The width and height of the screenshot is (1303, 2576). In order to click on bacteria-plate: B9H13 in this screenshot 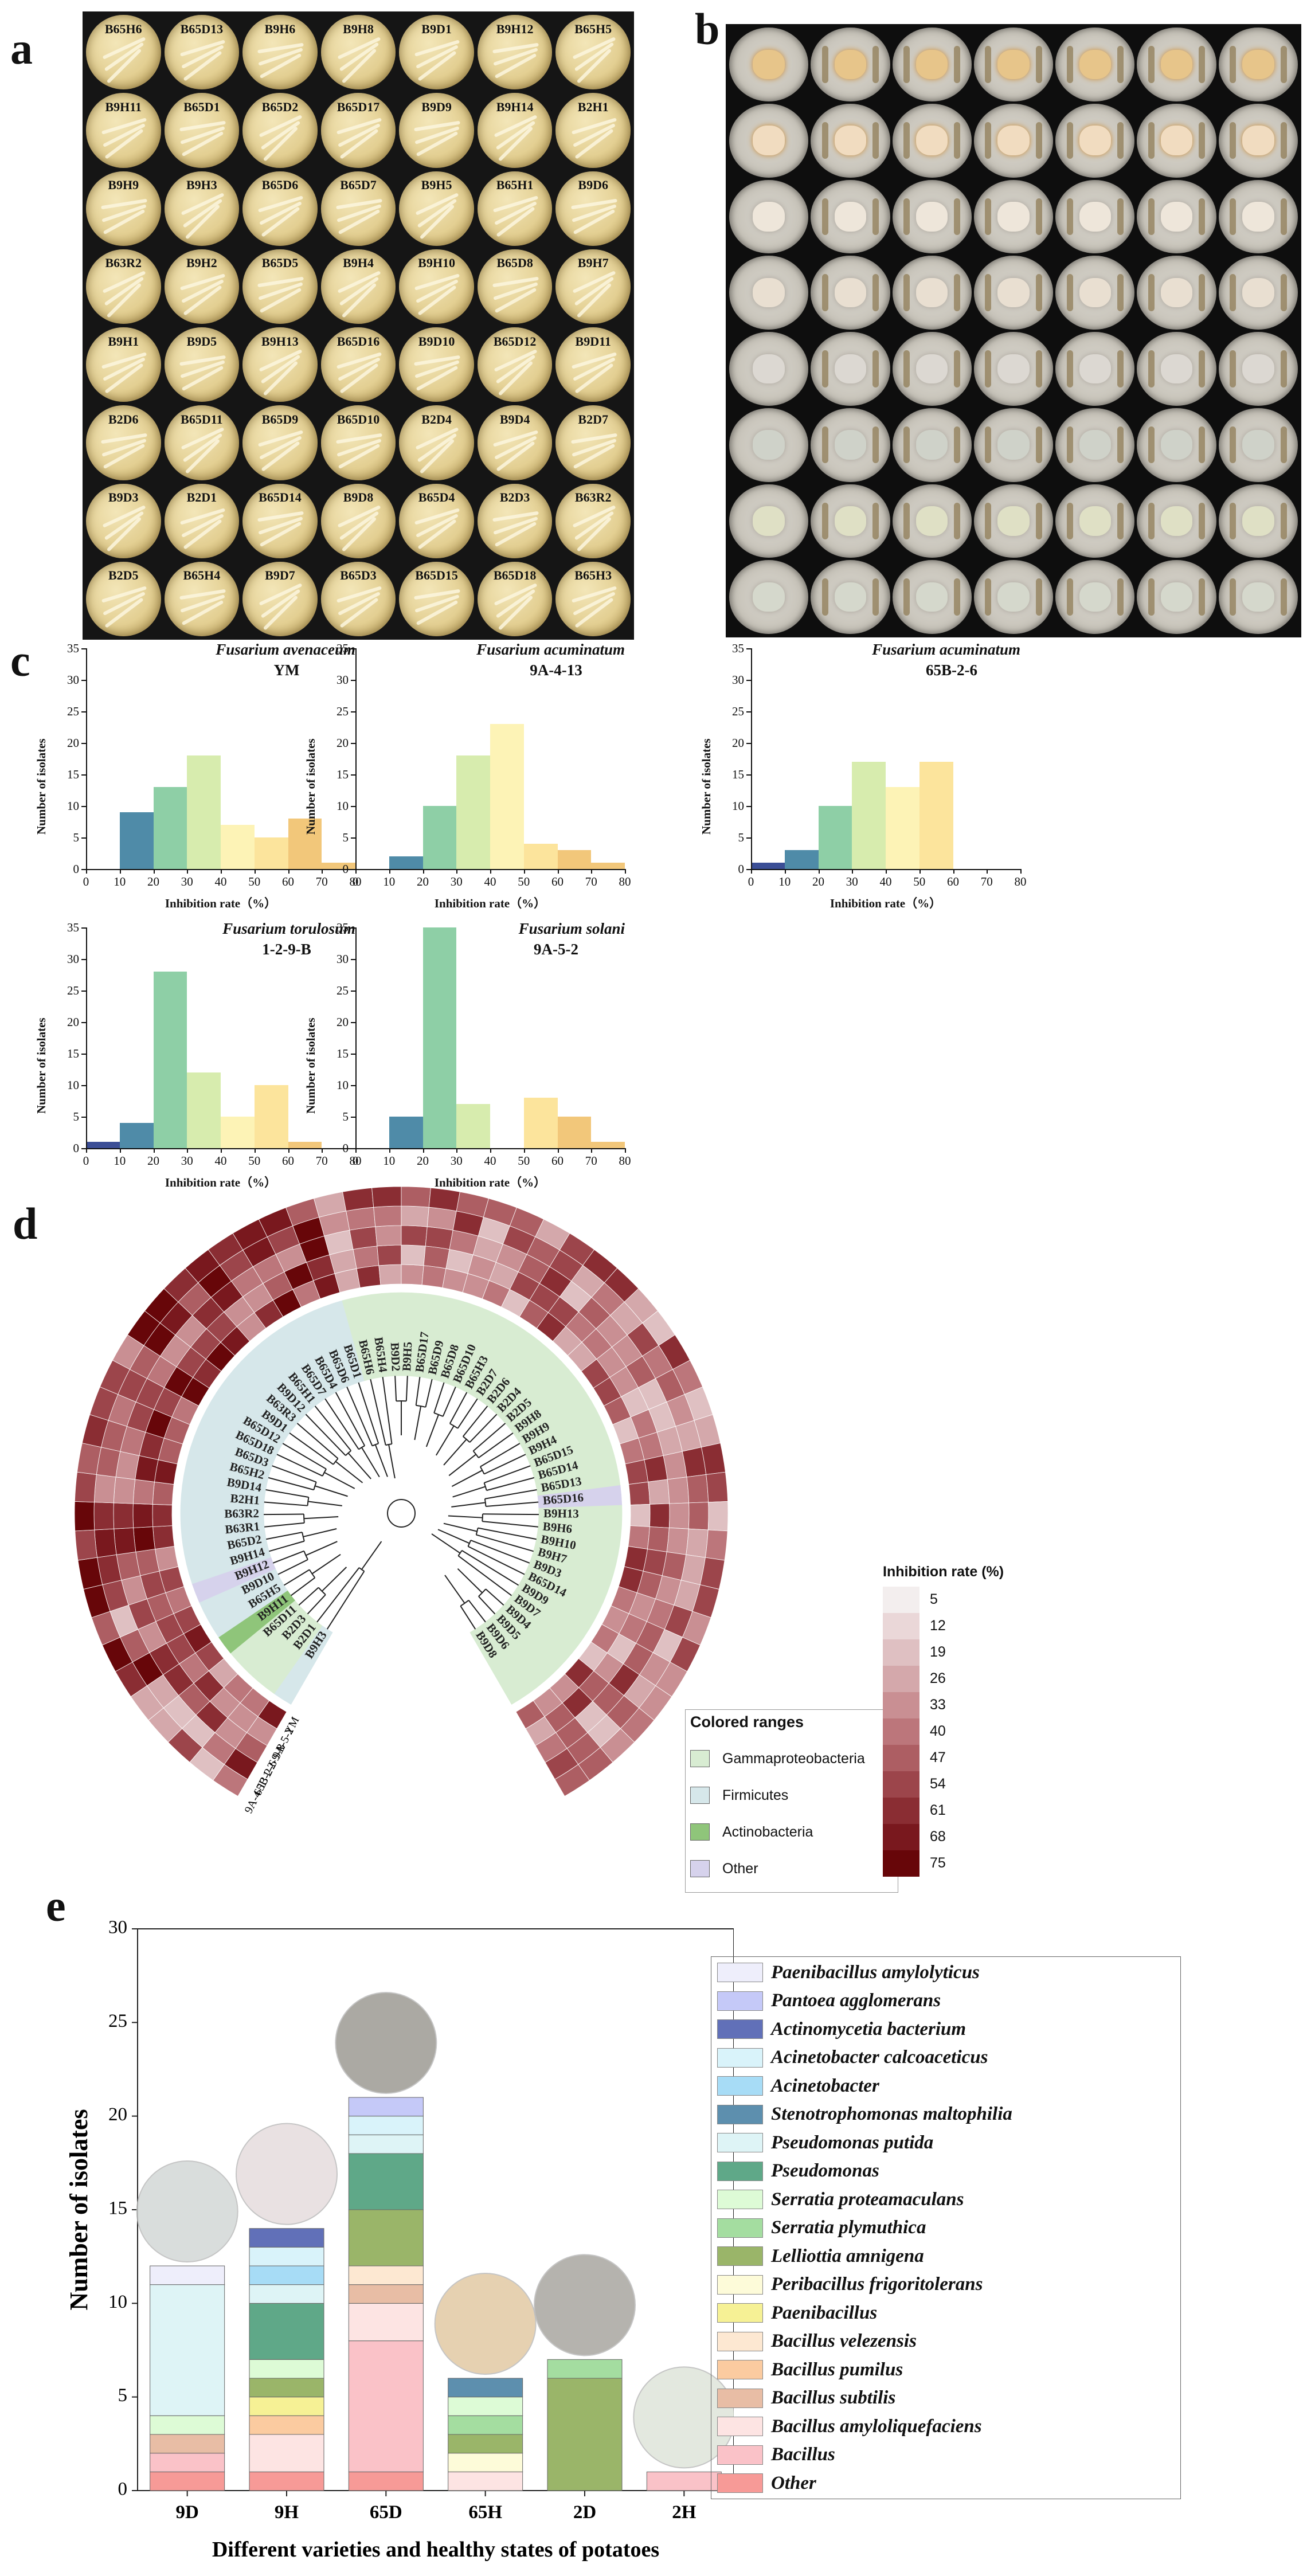, I will do `click(280, 364)`.